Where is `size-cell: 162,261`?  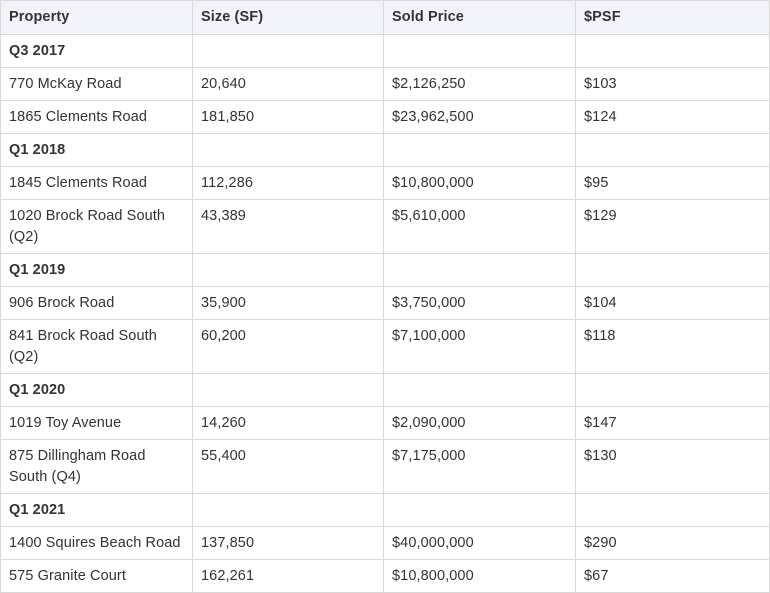 size-cell: 162,261 is located at coordinates (288, 576).